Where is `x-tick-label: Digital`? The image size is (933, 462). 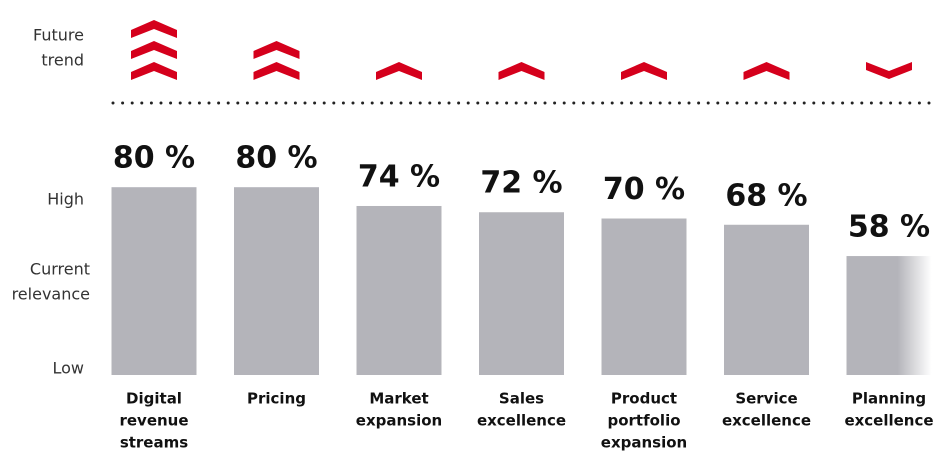
x-tick-label: Digital is located at coordinates (154, 399).